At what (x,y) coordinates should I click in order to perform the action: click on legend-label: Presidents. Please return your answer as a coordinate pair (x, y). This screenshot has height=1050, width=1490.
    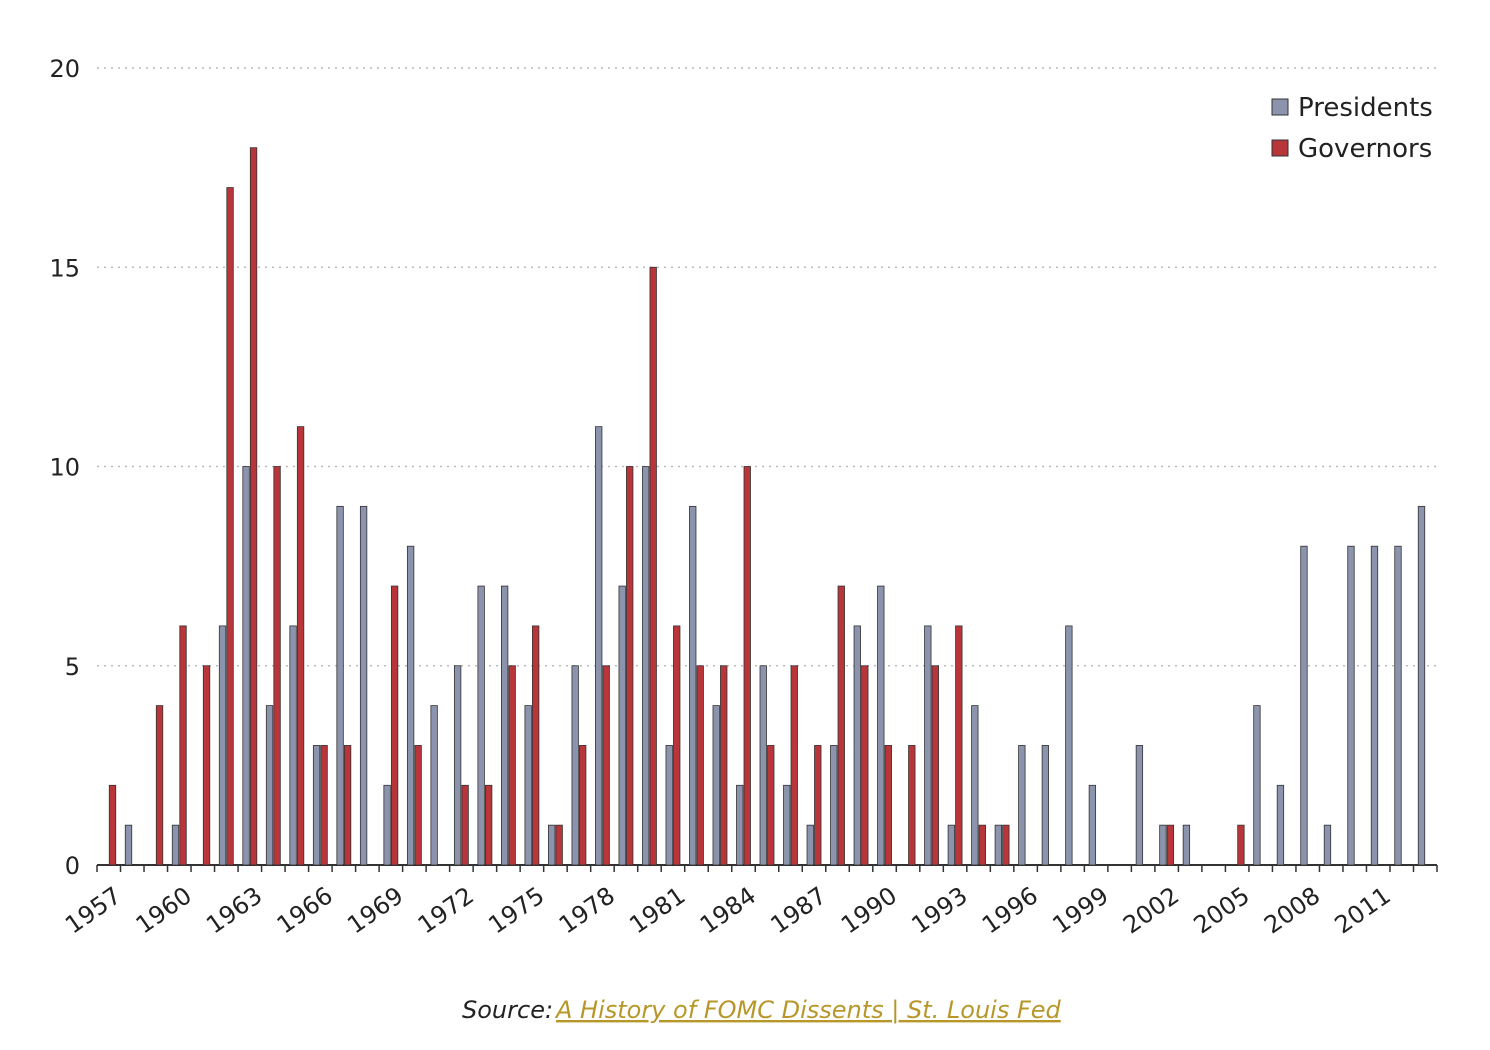
    Looking at the image, I should click on (1365, 108).